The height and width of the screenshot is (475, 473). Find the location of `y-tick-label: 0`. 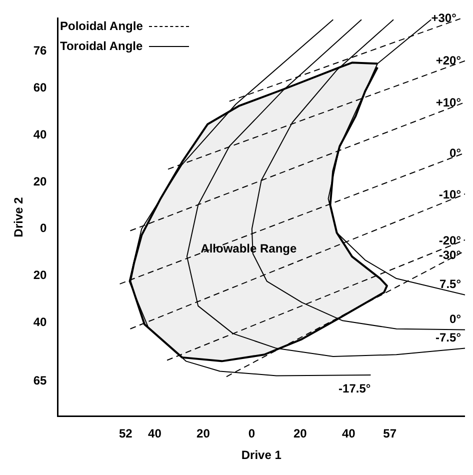

y-tick-label: 0 is located at coordinates (44, 228).